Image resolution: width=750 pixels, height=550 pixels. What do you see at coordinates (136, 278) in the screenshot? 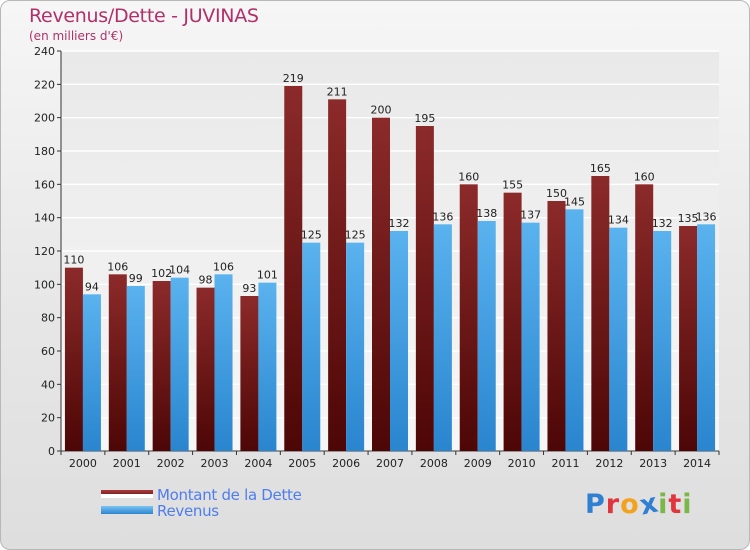
I see `data-label-revenus: 99` at bounding box center [136, 278].